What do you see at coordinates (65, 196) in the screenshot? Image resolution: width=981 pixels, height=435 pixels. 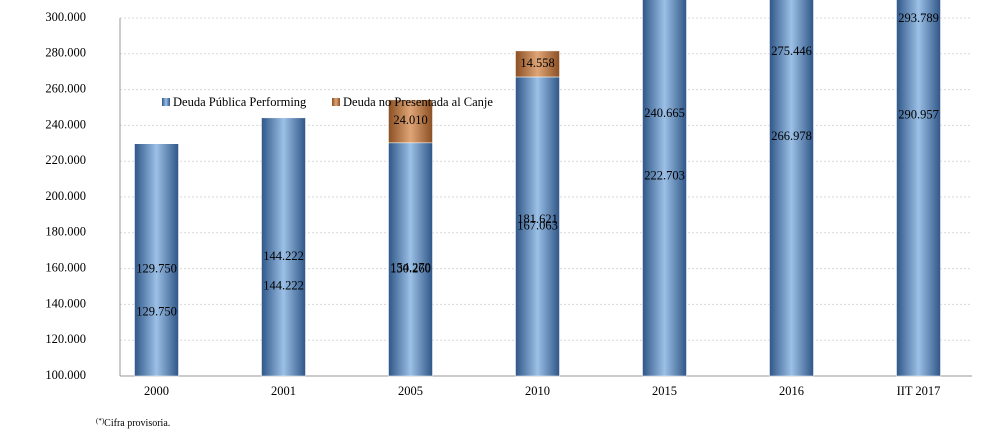 I see `y-tick-label: 200.000` at bounding box center [65, 196].